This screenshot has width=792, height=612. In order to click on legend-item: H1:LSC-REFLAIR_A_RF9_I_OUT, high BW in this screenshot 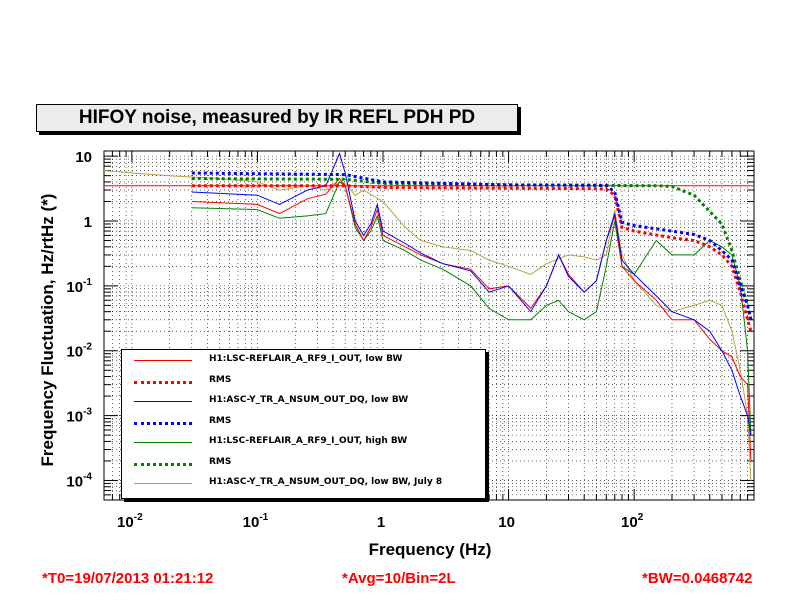, I will do `click(303, 443)`.